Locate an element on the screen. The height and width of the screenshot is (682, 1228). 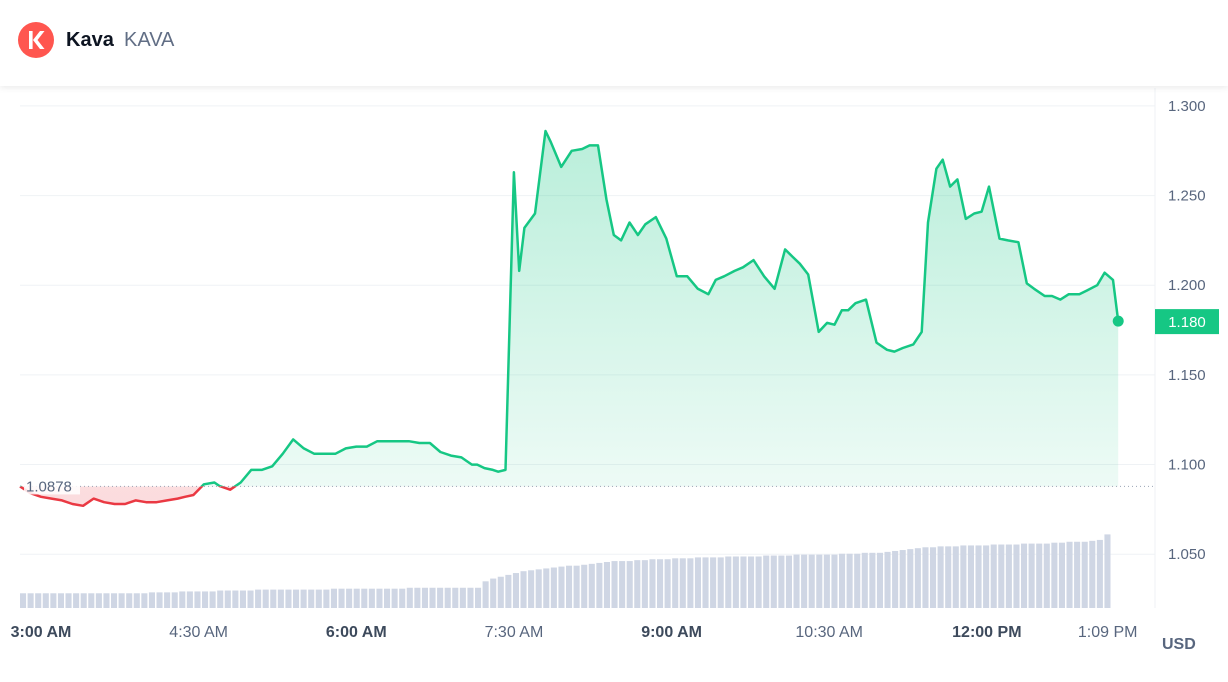
volume-bars is located at coordinates (565, 571).